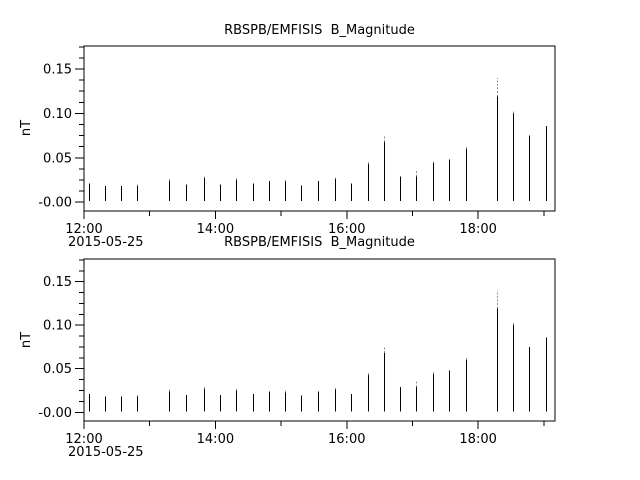 Image resolution: width=640 pixels, height=480 pixels. Describe the element at coordinates (26, 128) in the screenshot. I see `panel1-y-axis-label: nT` at that location.